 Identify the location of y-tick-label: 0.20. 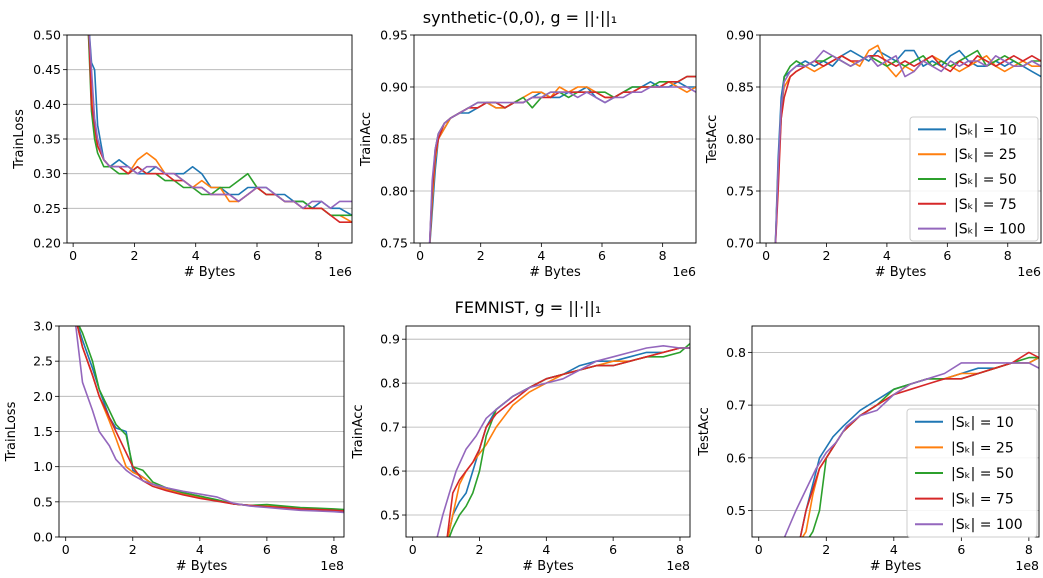
(47, 243).